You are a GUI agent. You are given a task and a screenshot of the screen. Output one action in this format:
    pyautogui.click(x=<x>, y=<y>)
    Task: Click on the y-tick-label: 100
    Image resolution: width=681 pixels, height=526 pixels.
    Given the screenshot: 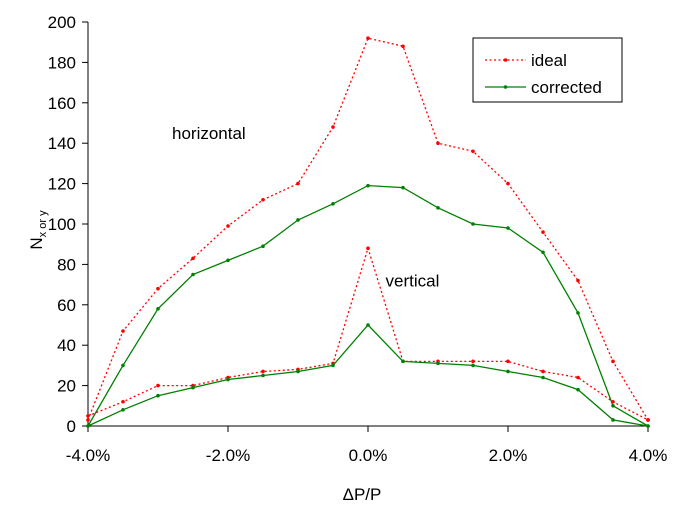 What is the action you would take?
    pyautogui.click(x=62, y=224)
    